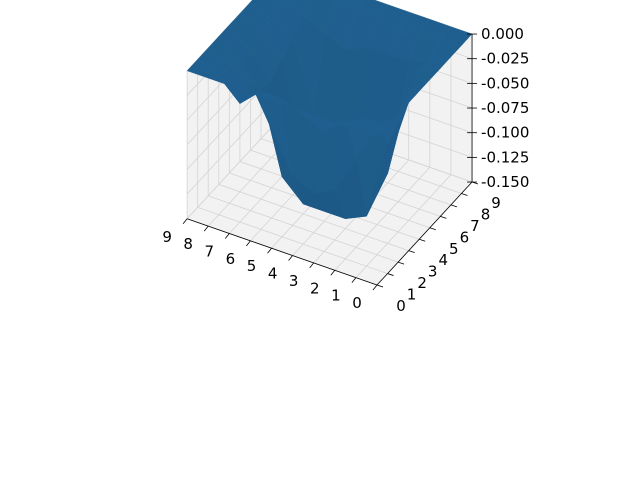  Describe the element at coordinates (433, 272) in the screenshot. I see `y-tick-label: 3` at that location.